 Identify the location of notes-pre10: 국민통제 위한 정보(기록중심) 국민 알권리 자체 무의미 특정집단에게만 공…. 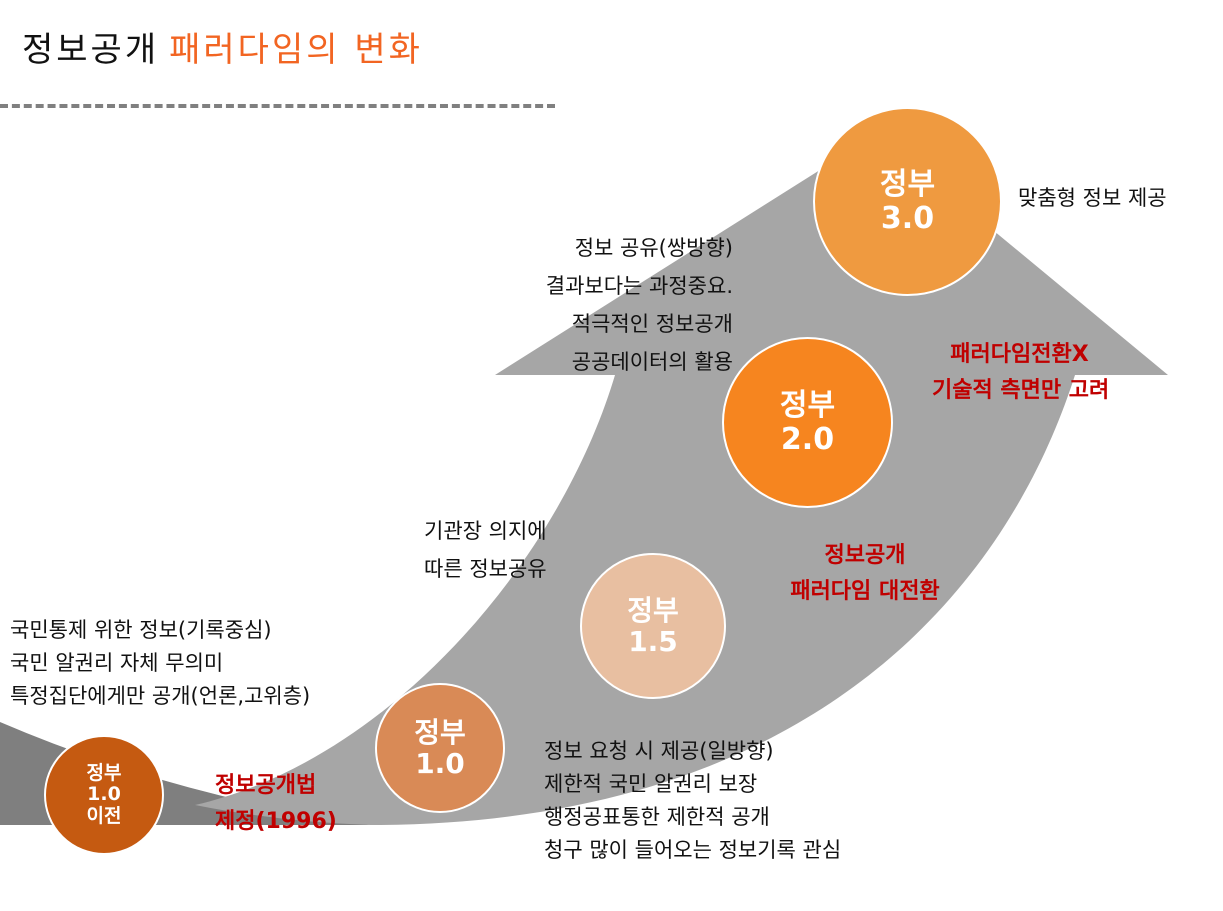
(160, 663).